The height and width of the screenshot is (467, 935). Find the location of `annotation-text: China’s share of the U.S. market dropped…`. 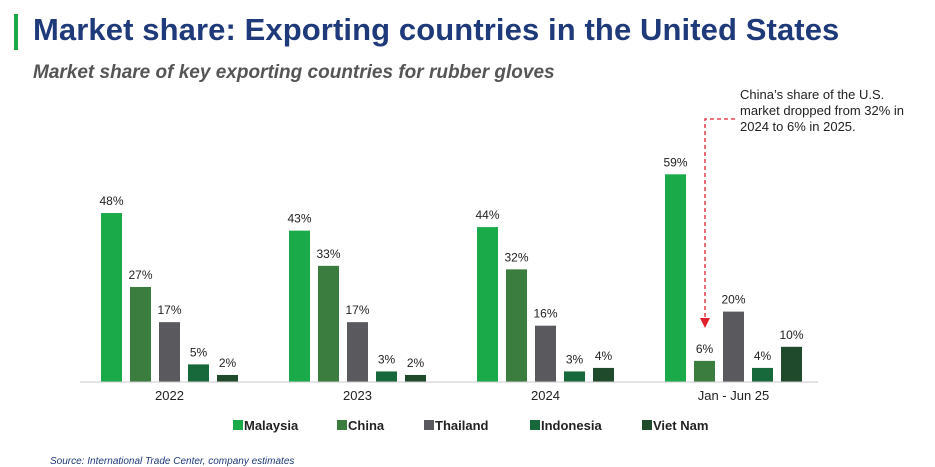

annotation-text: China’s share of the U.S. market dropped… is located at coordinates (822, 110).